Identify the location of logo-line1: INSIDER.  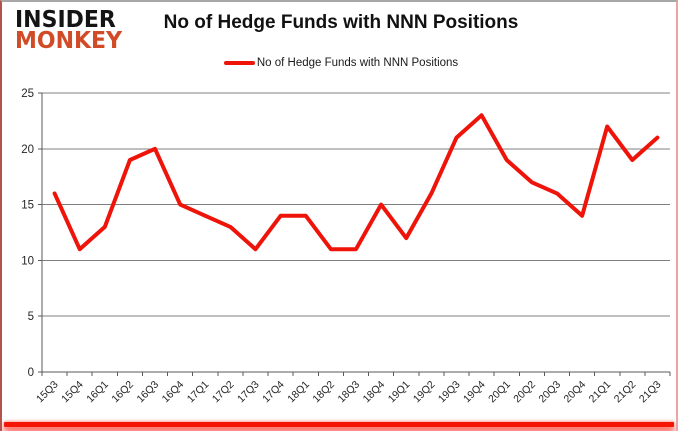
(65, 20).